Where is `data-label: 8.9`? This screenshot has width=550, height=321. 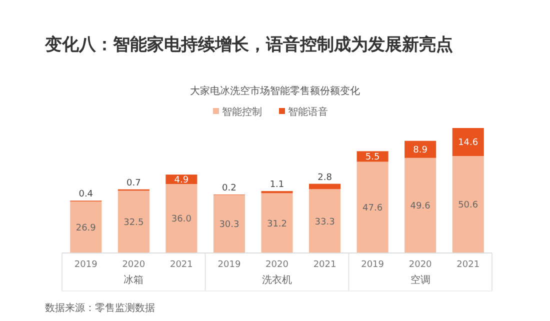
data-label: 8.9 is located at coordinates (420, 151).